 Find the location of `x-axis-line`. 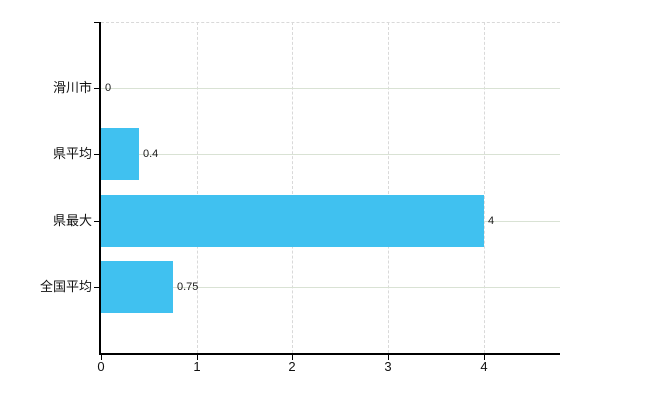

x-axis-line is located at coordinates (329, 354).